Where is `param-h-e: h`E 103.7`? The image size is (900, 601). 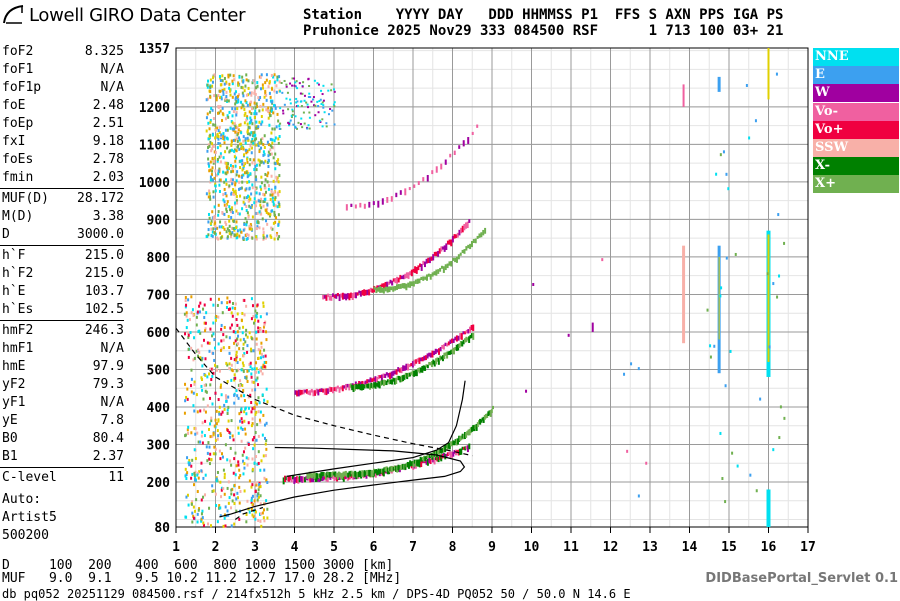
param-h-e: h`E 103.7 is located at coordinates (62, 292).